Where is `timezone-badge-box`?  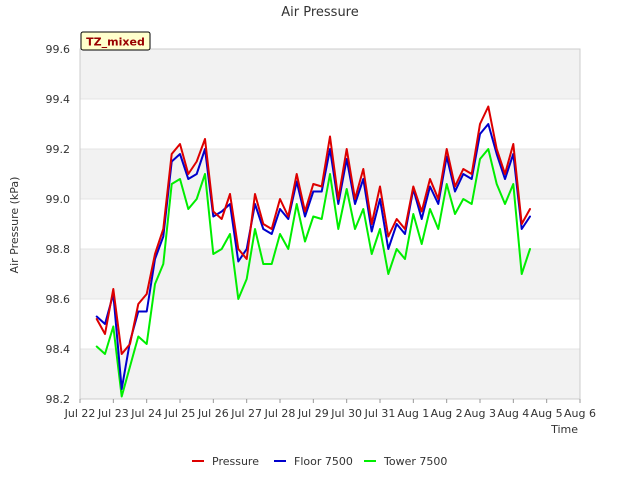
timezone-badge-box is located at coordinates (115, 41).